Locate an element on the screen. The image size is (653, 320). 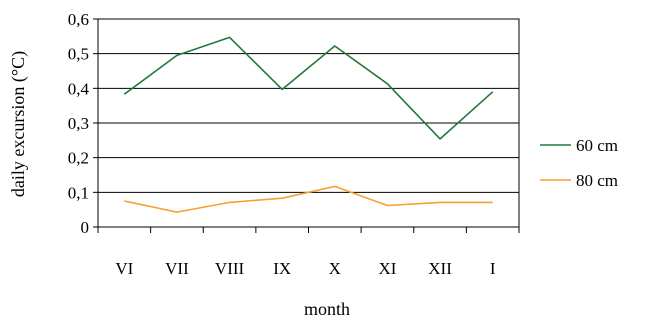
y-tick-labels: 0 0,1 0,2 0,3 0,4 0,5 0,6 is located at coordinates (79, 123).